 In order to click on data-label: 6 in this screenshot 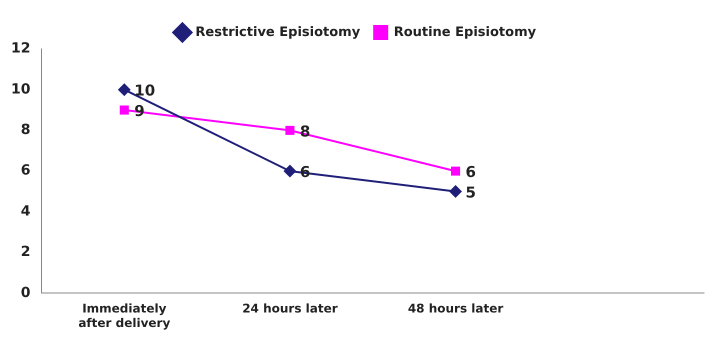, I will do `click(471, 171)`.